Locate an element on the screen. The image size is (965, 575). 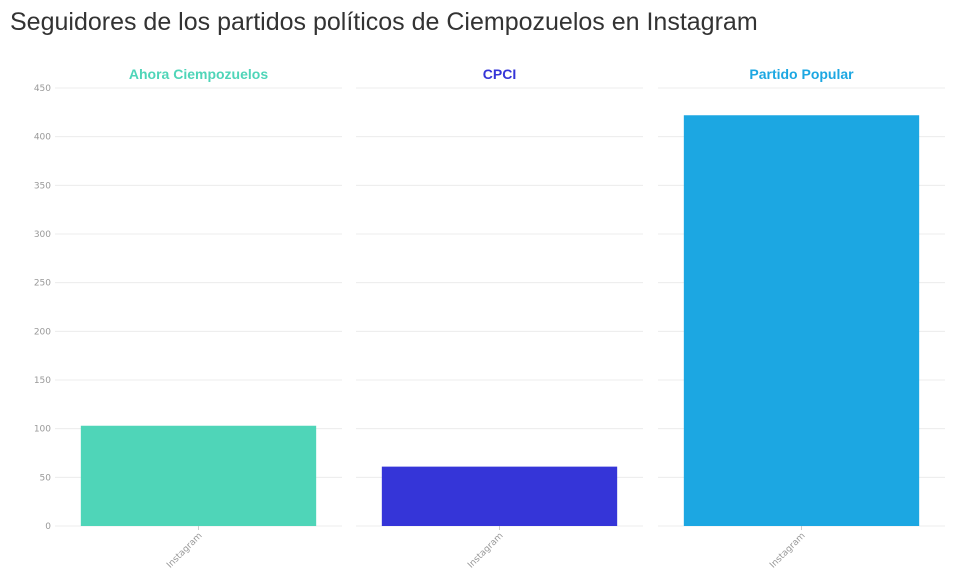
y-tick-label: 250 is located at coordinates (42, 284).